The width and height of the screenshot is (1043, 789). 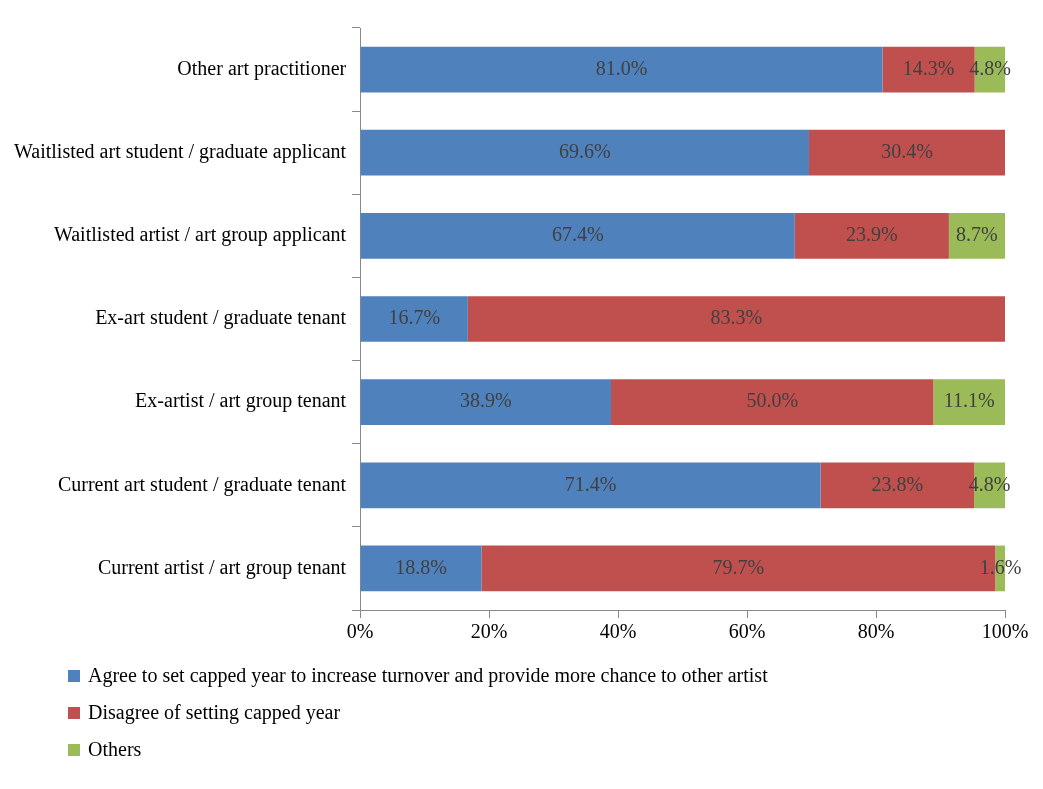 I want to click on data-label: 30.4%, so click(x=907, y=150).